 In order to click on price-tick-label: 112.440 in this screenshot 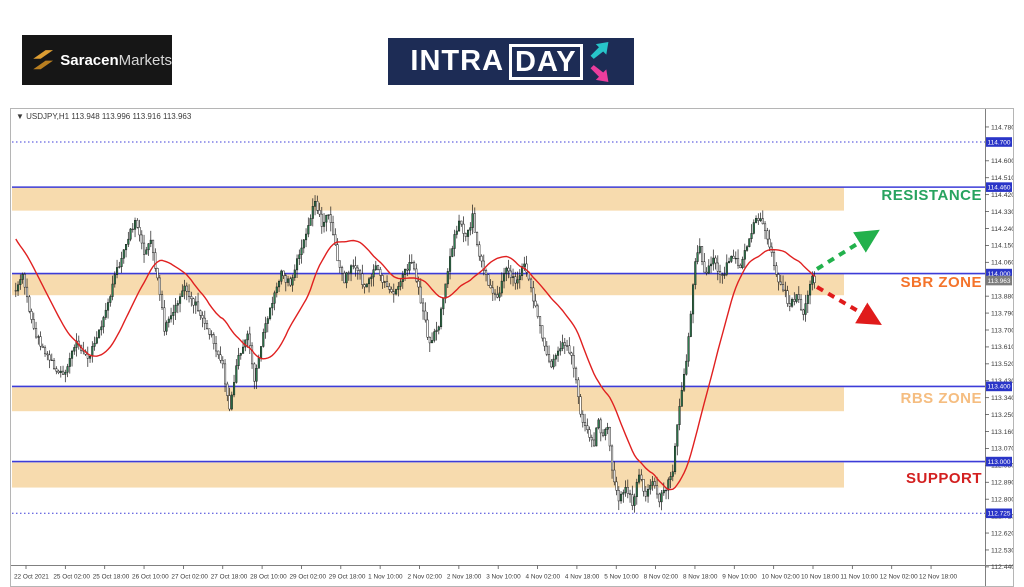, I will do `click(1002, 567)`.